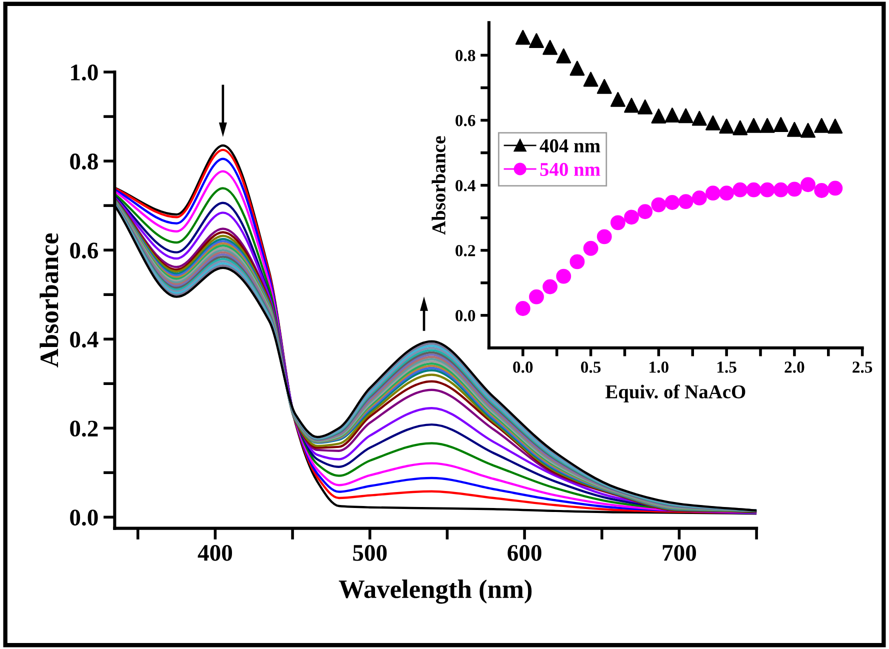  What do you see at coordinates (435, 592) in the screenshot?
I see `x-axis-title: Wavelength (nm)` at bounding box center [435, 592].